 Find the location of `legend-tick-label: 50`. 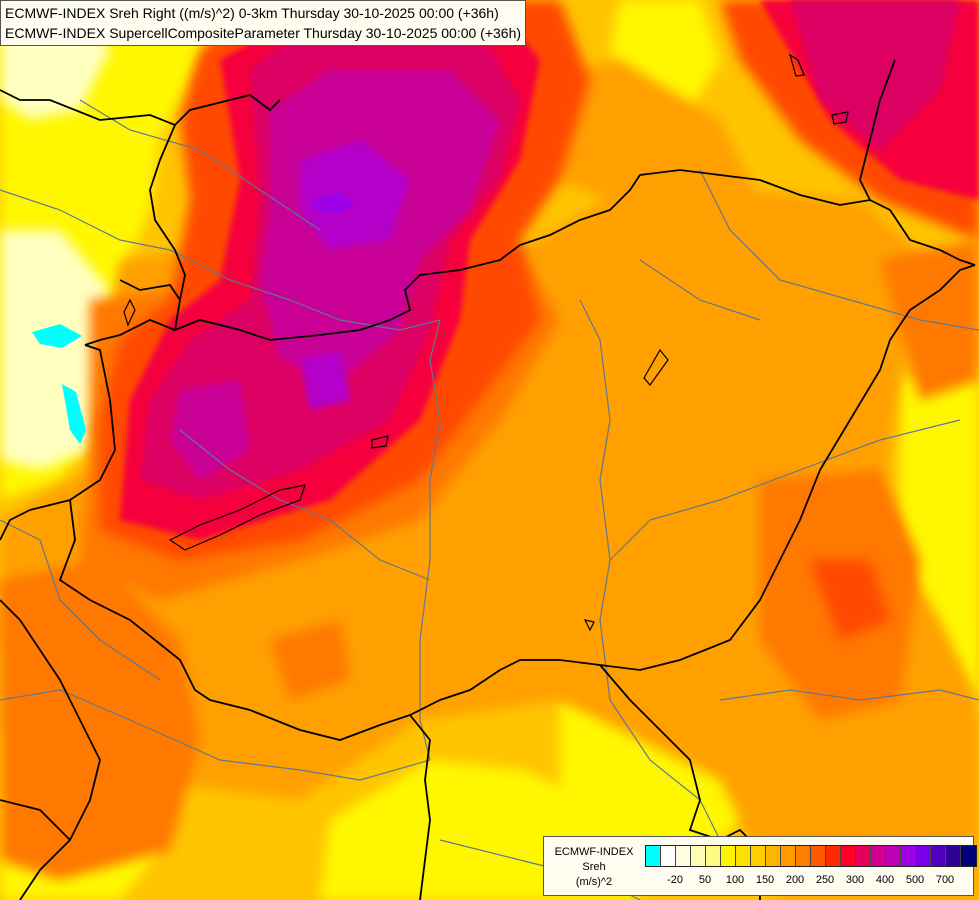

legend-tick-label: 50 is located at coordinates (705, 880).